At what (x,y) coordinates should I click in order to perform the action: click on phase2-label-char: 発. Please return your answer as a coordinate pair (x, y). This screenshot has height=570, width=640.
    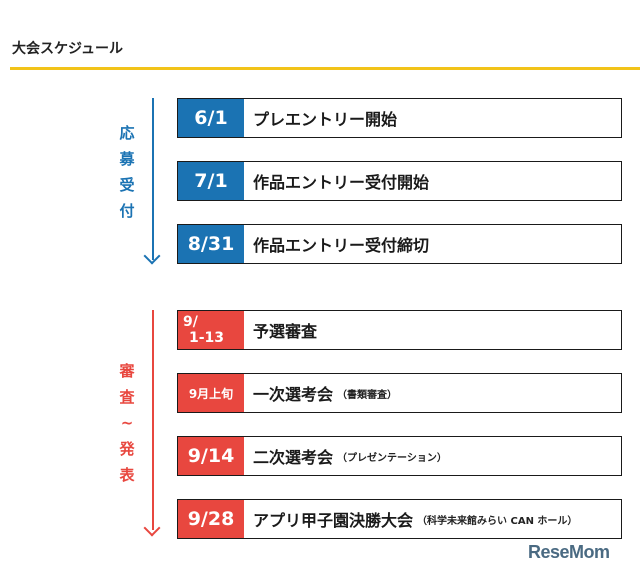
    Looking at the image, I should click on (127, 449).